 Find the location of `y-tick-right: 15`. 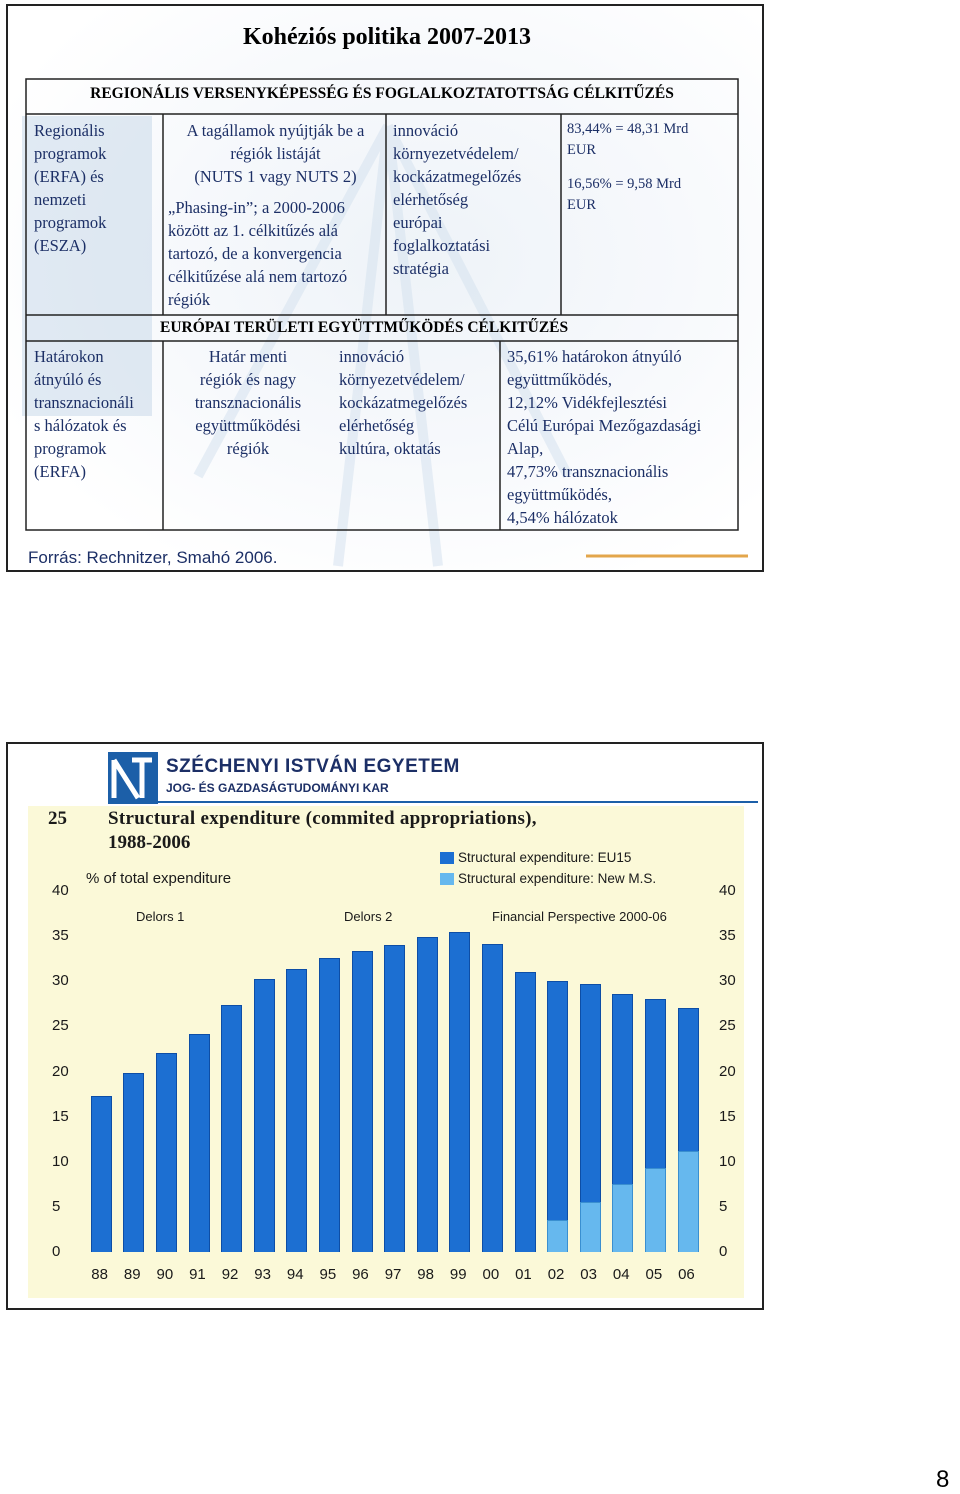

y-tick-right: 15 is located at coordinates (727, 1116).